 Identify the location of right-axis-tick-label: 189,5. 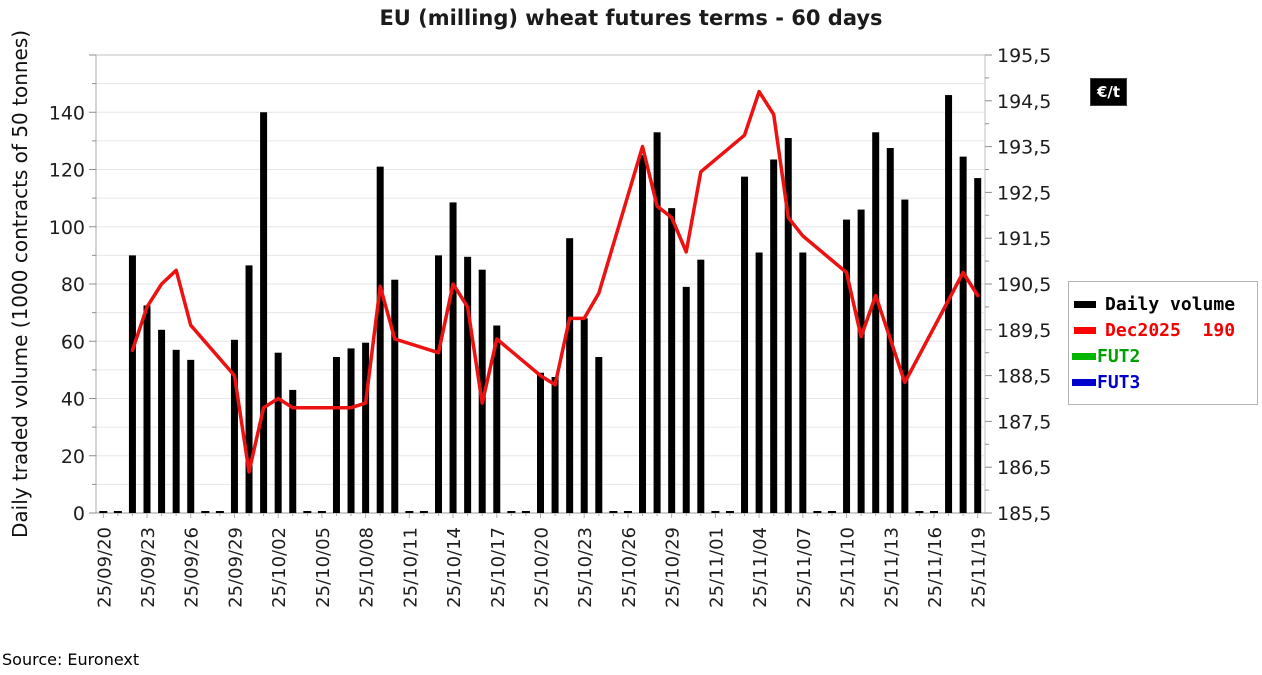
(1024, 331).